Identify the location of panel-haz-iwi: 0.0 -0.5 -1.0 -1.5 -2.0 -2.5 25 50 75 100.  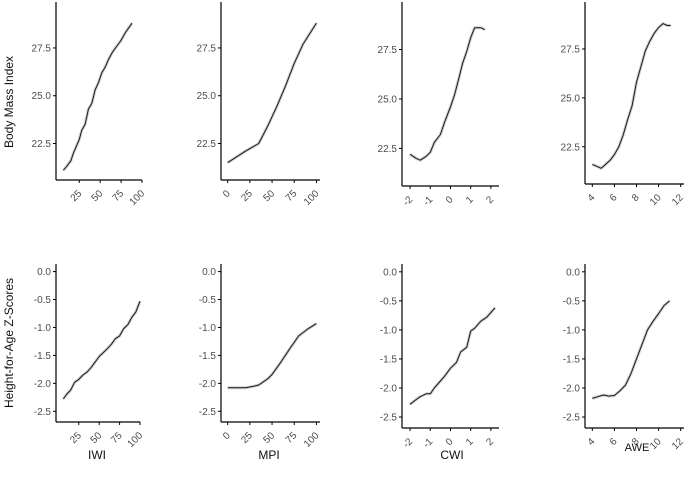
(90, 357).